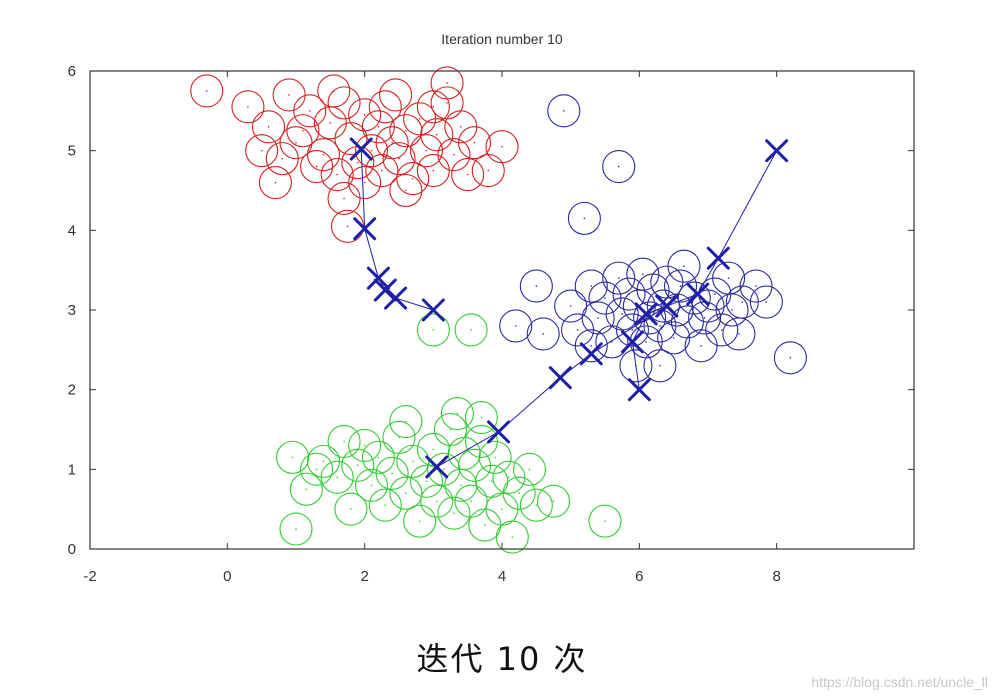 This screenshot has width=1004, height=700. I want to click on y-tick-label: 4, so click(72, 230).